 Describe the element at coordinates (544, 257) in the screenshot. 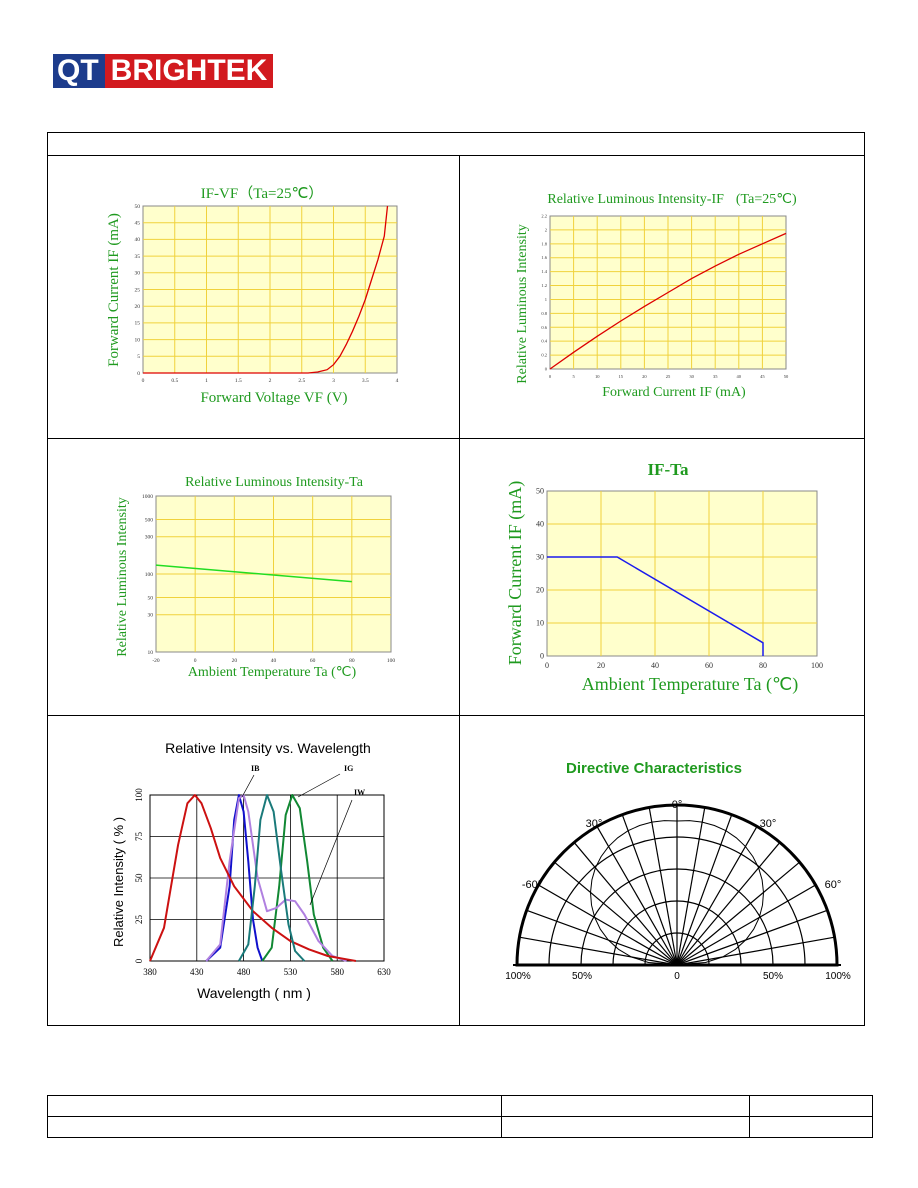

I see `y-tick-label: 1.6` at that location.